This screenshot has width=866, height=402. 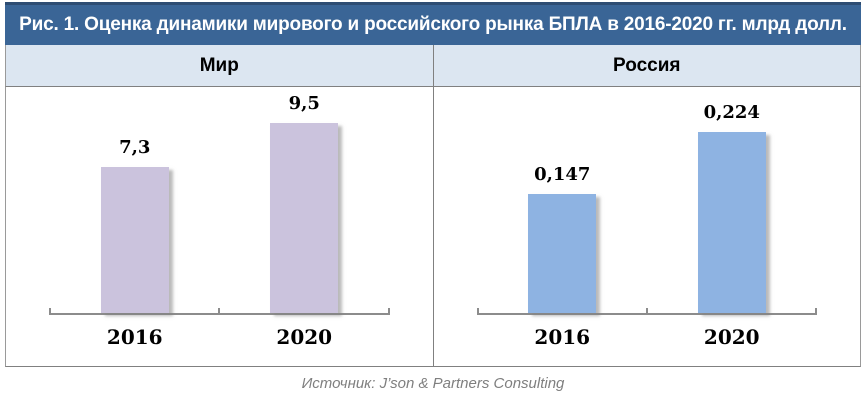 What do you see at coordinates (304, 103) in the screenshot?
I see `bar-value-label: 9,5` at bounding box center [304, 103].